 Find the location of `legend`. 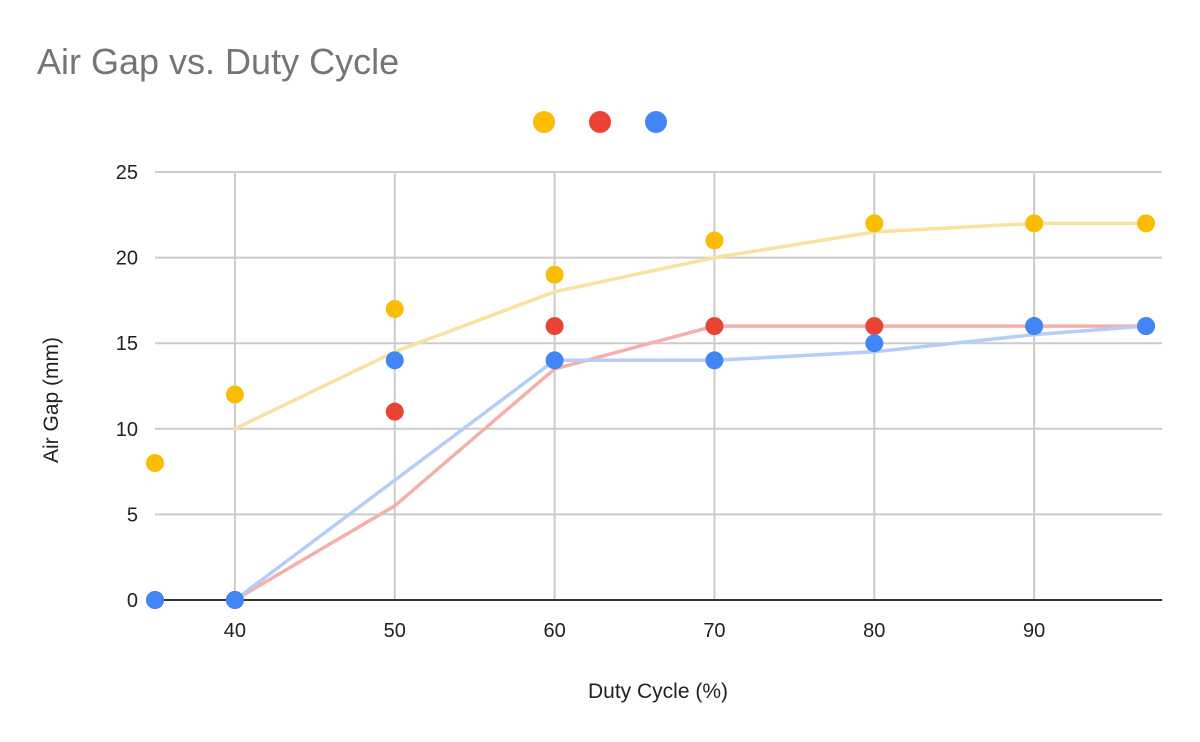

legend is located at coordinates (600, 122).